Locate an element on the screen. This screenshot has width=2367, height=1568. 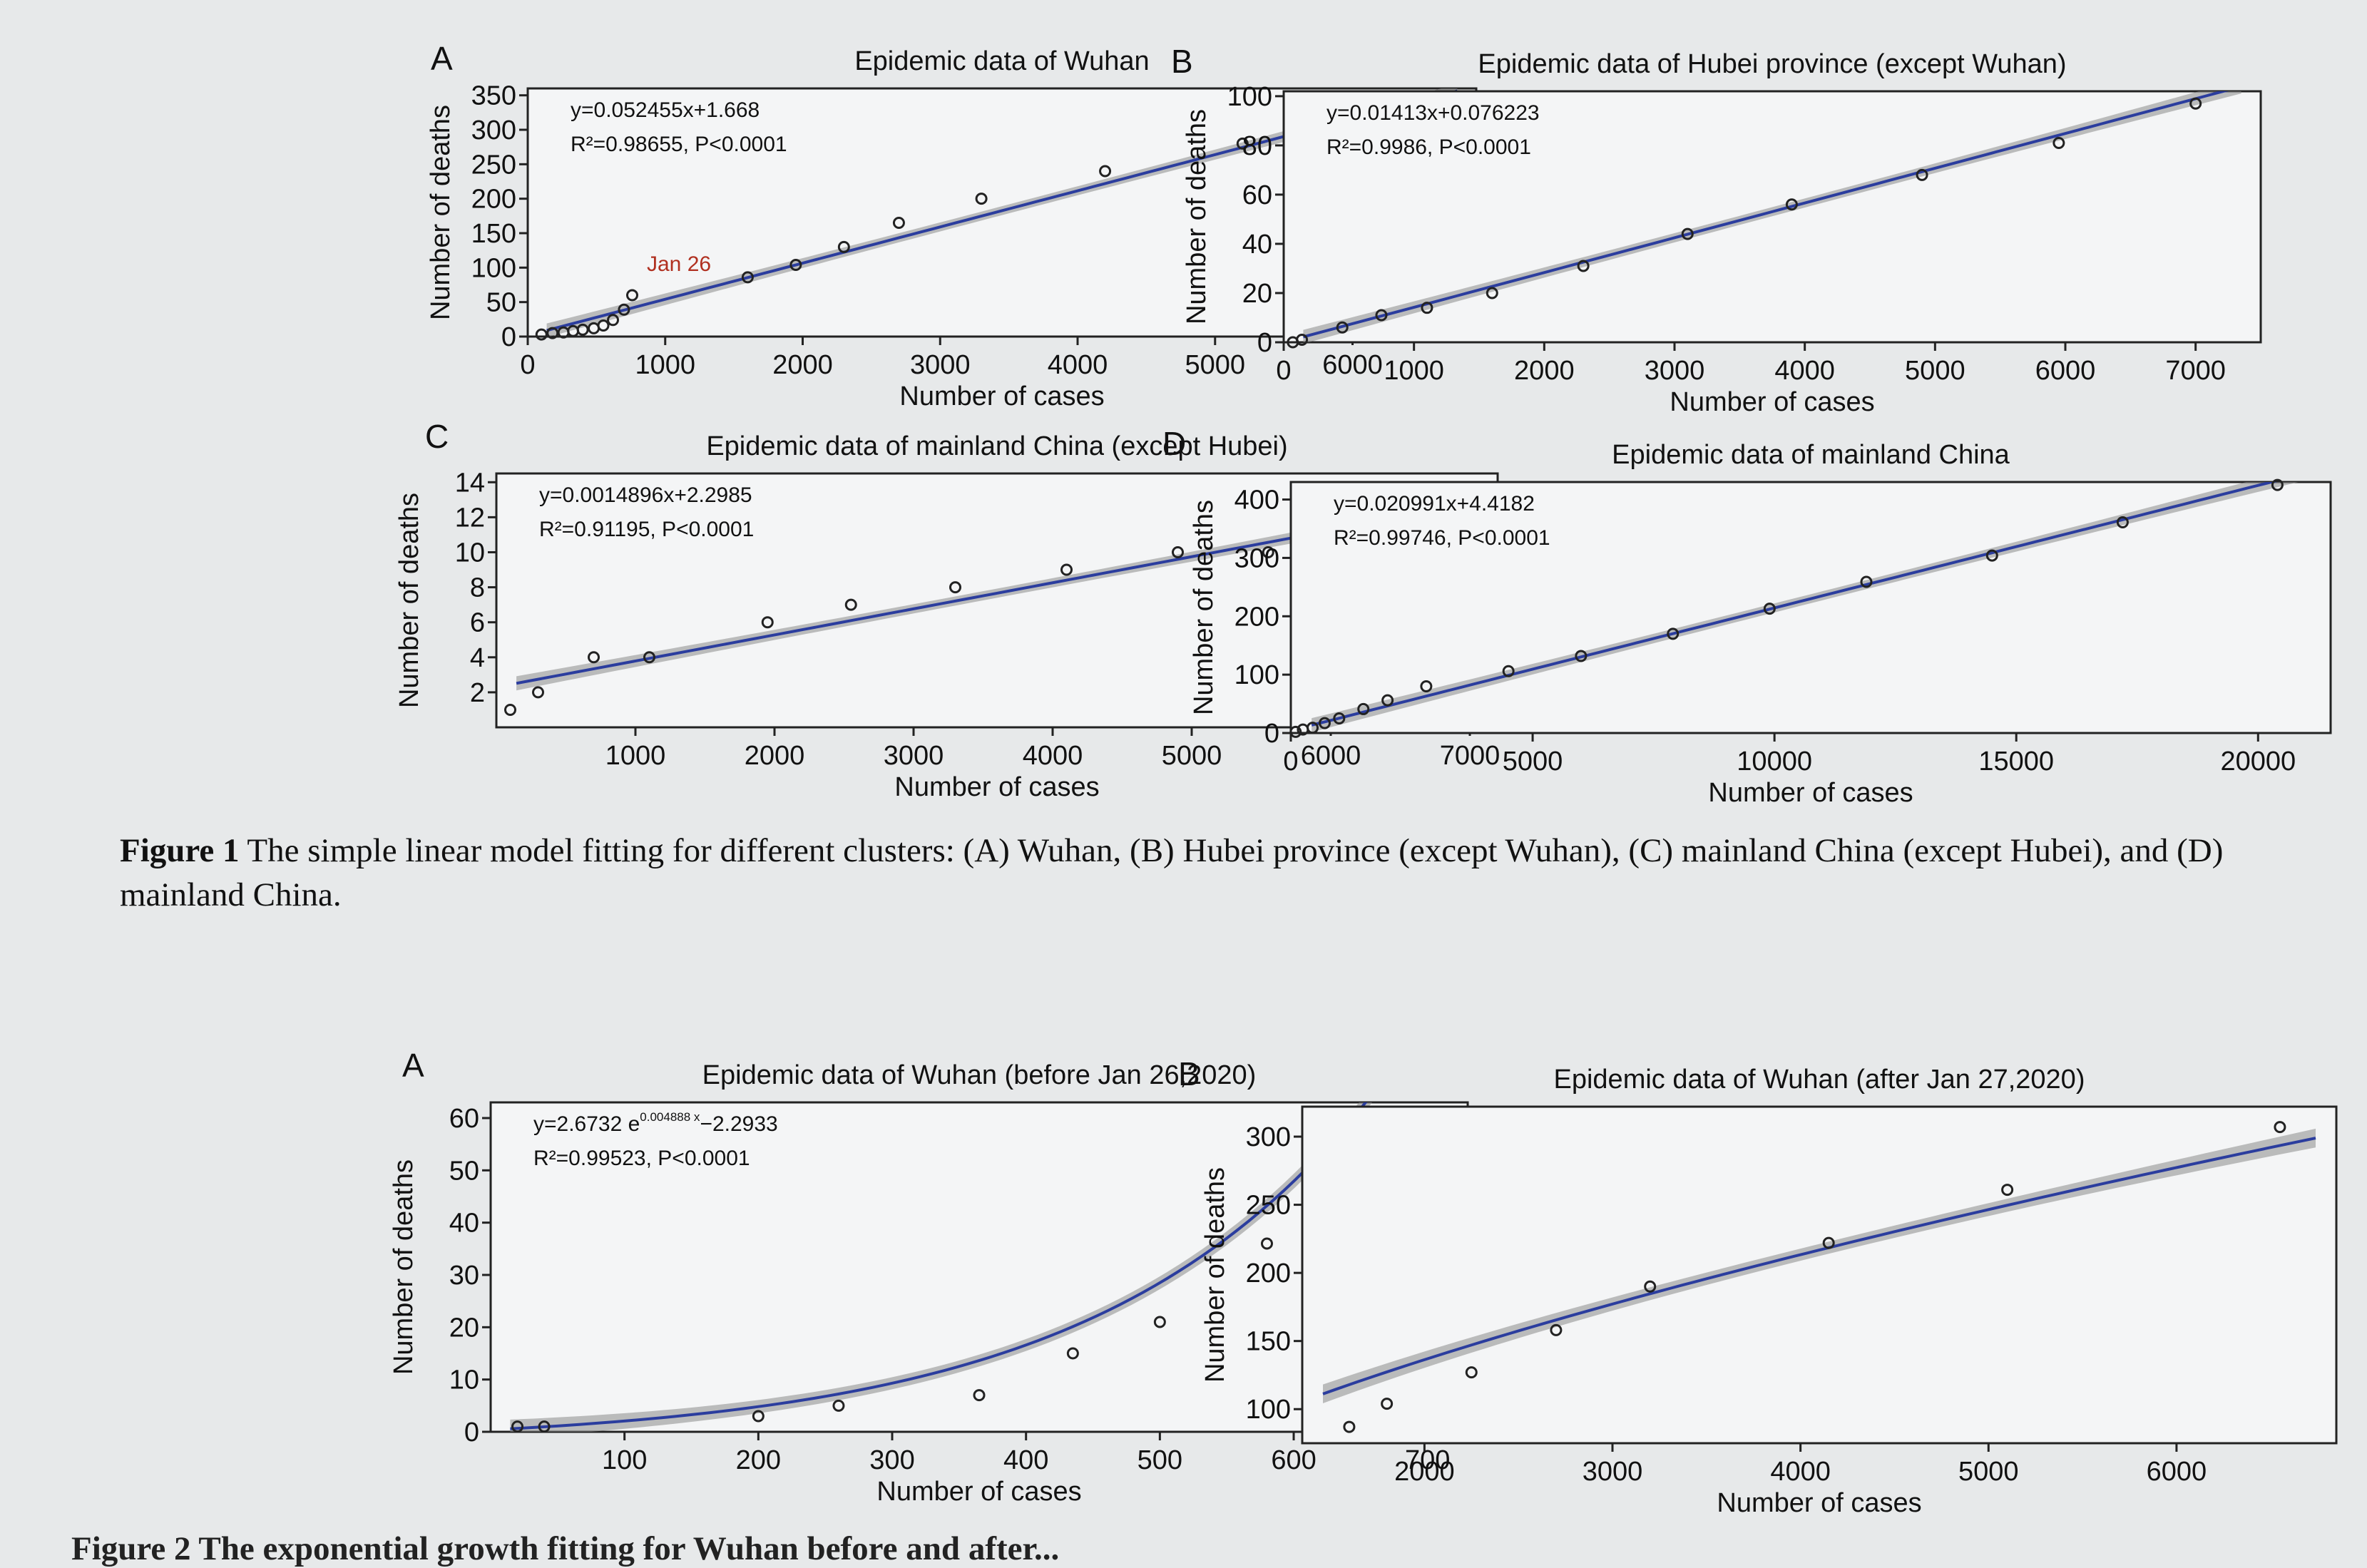
chart-title: Epidemic data of mainland China is located at coordinates (1811, 455).